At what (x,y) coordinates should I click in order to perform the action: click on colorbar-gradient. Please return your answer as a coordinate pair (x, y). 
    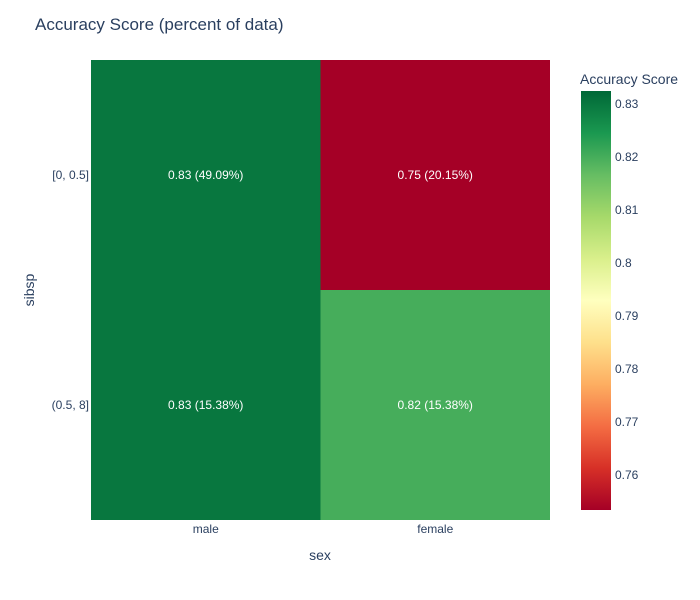
    Looking at the image, I should click on (596, 300).